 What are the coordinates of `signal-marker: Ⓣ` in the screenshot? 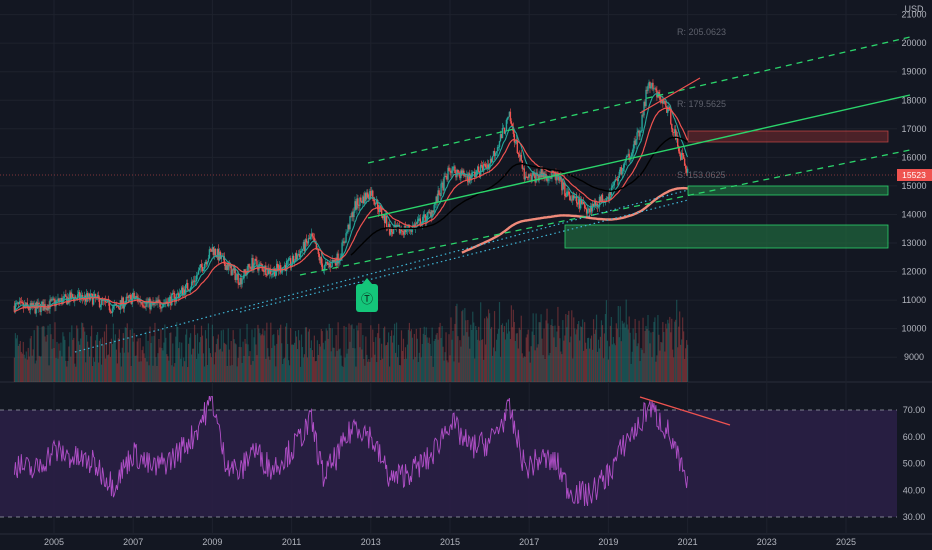 It's located at (367, 295).